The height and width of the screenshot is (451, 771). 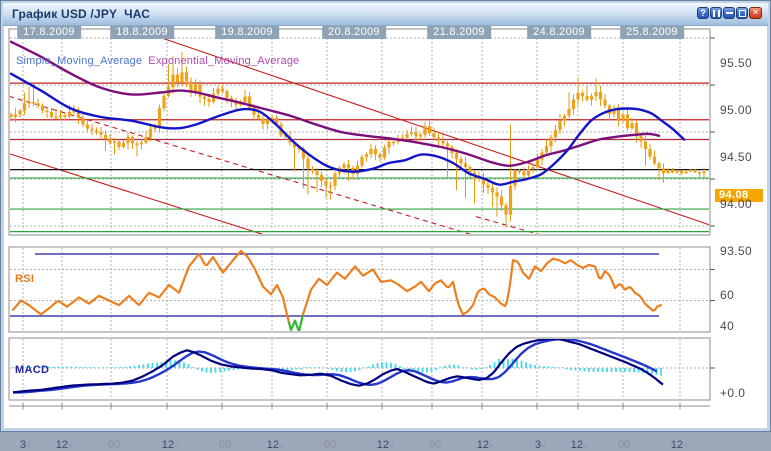 What do you see at coordinates (736, 157) in the screenshot?
I see `price-axis-label: 94.50` at bounding box center [736, 157].